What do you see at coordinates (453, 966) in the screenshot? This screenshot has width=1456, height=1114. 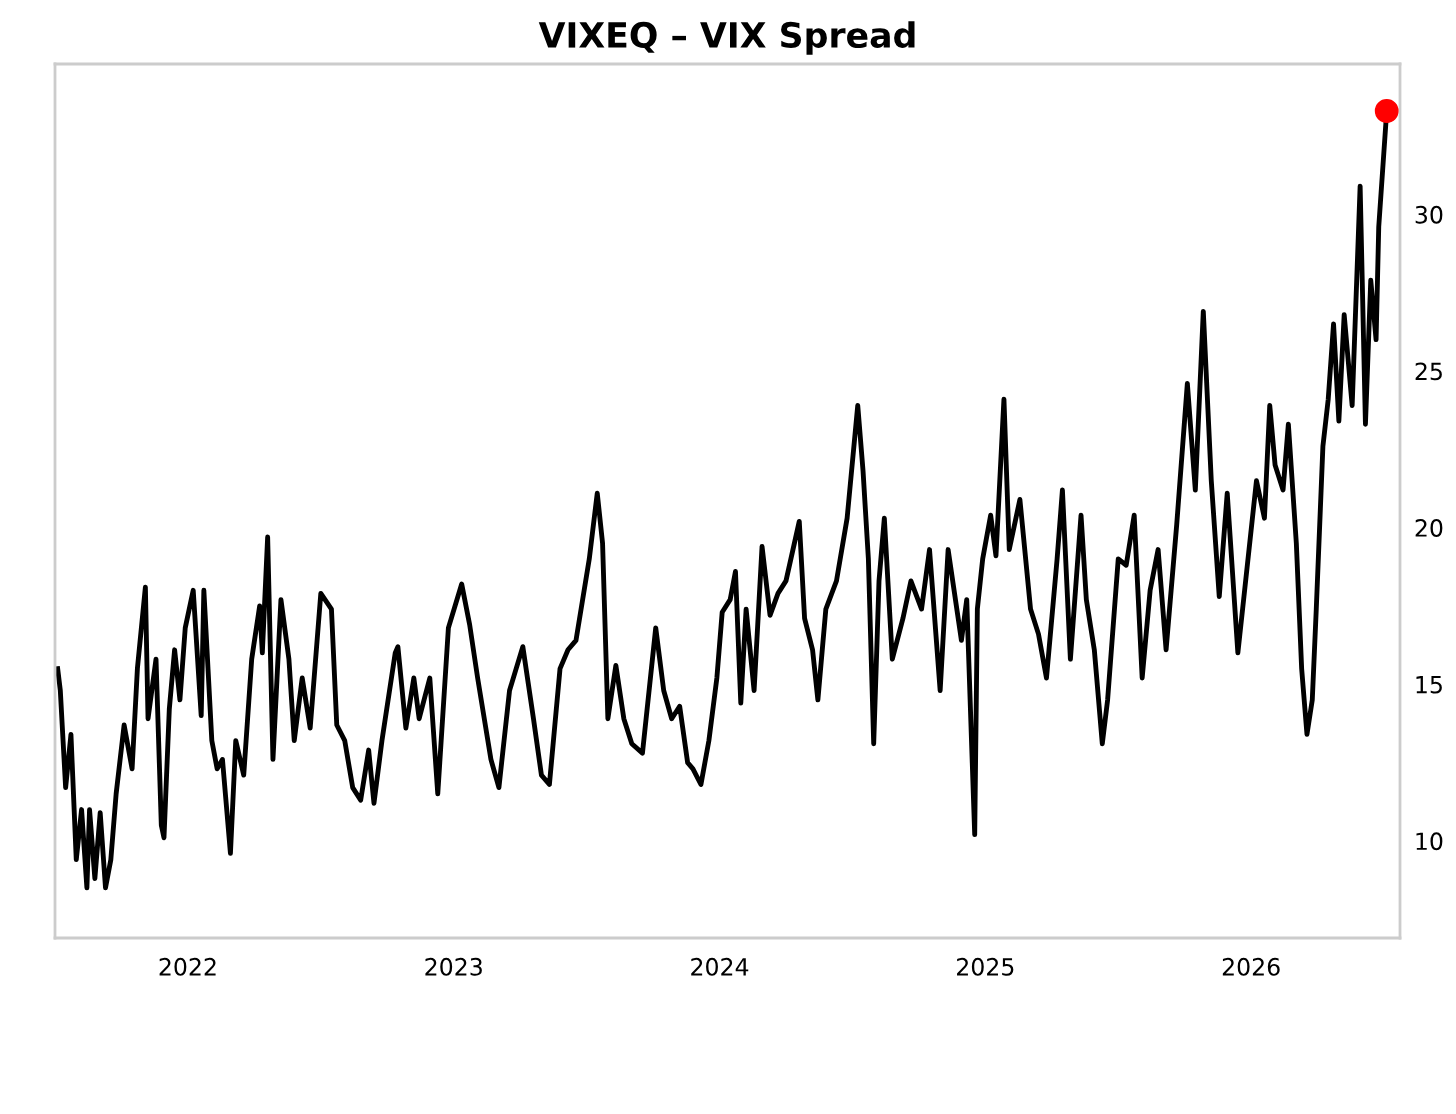 I see `x-tick-label: 2023` at bounding box center [453, 966].